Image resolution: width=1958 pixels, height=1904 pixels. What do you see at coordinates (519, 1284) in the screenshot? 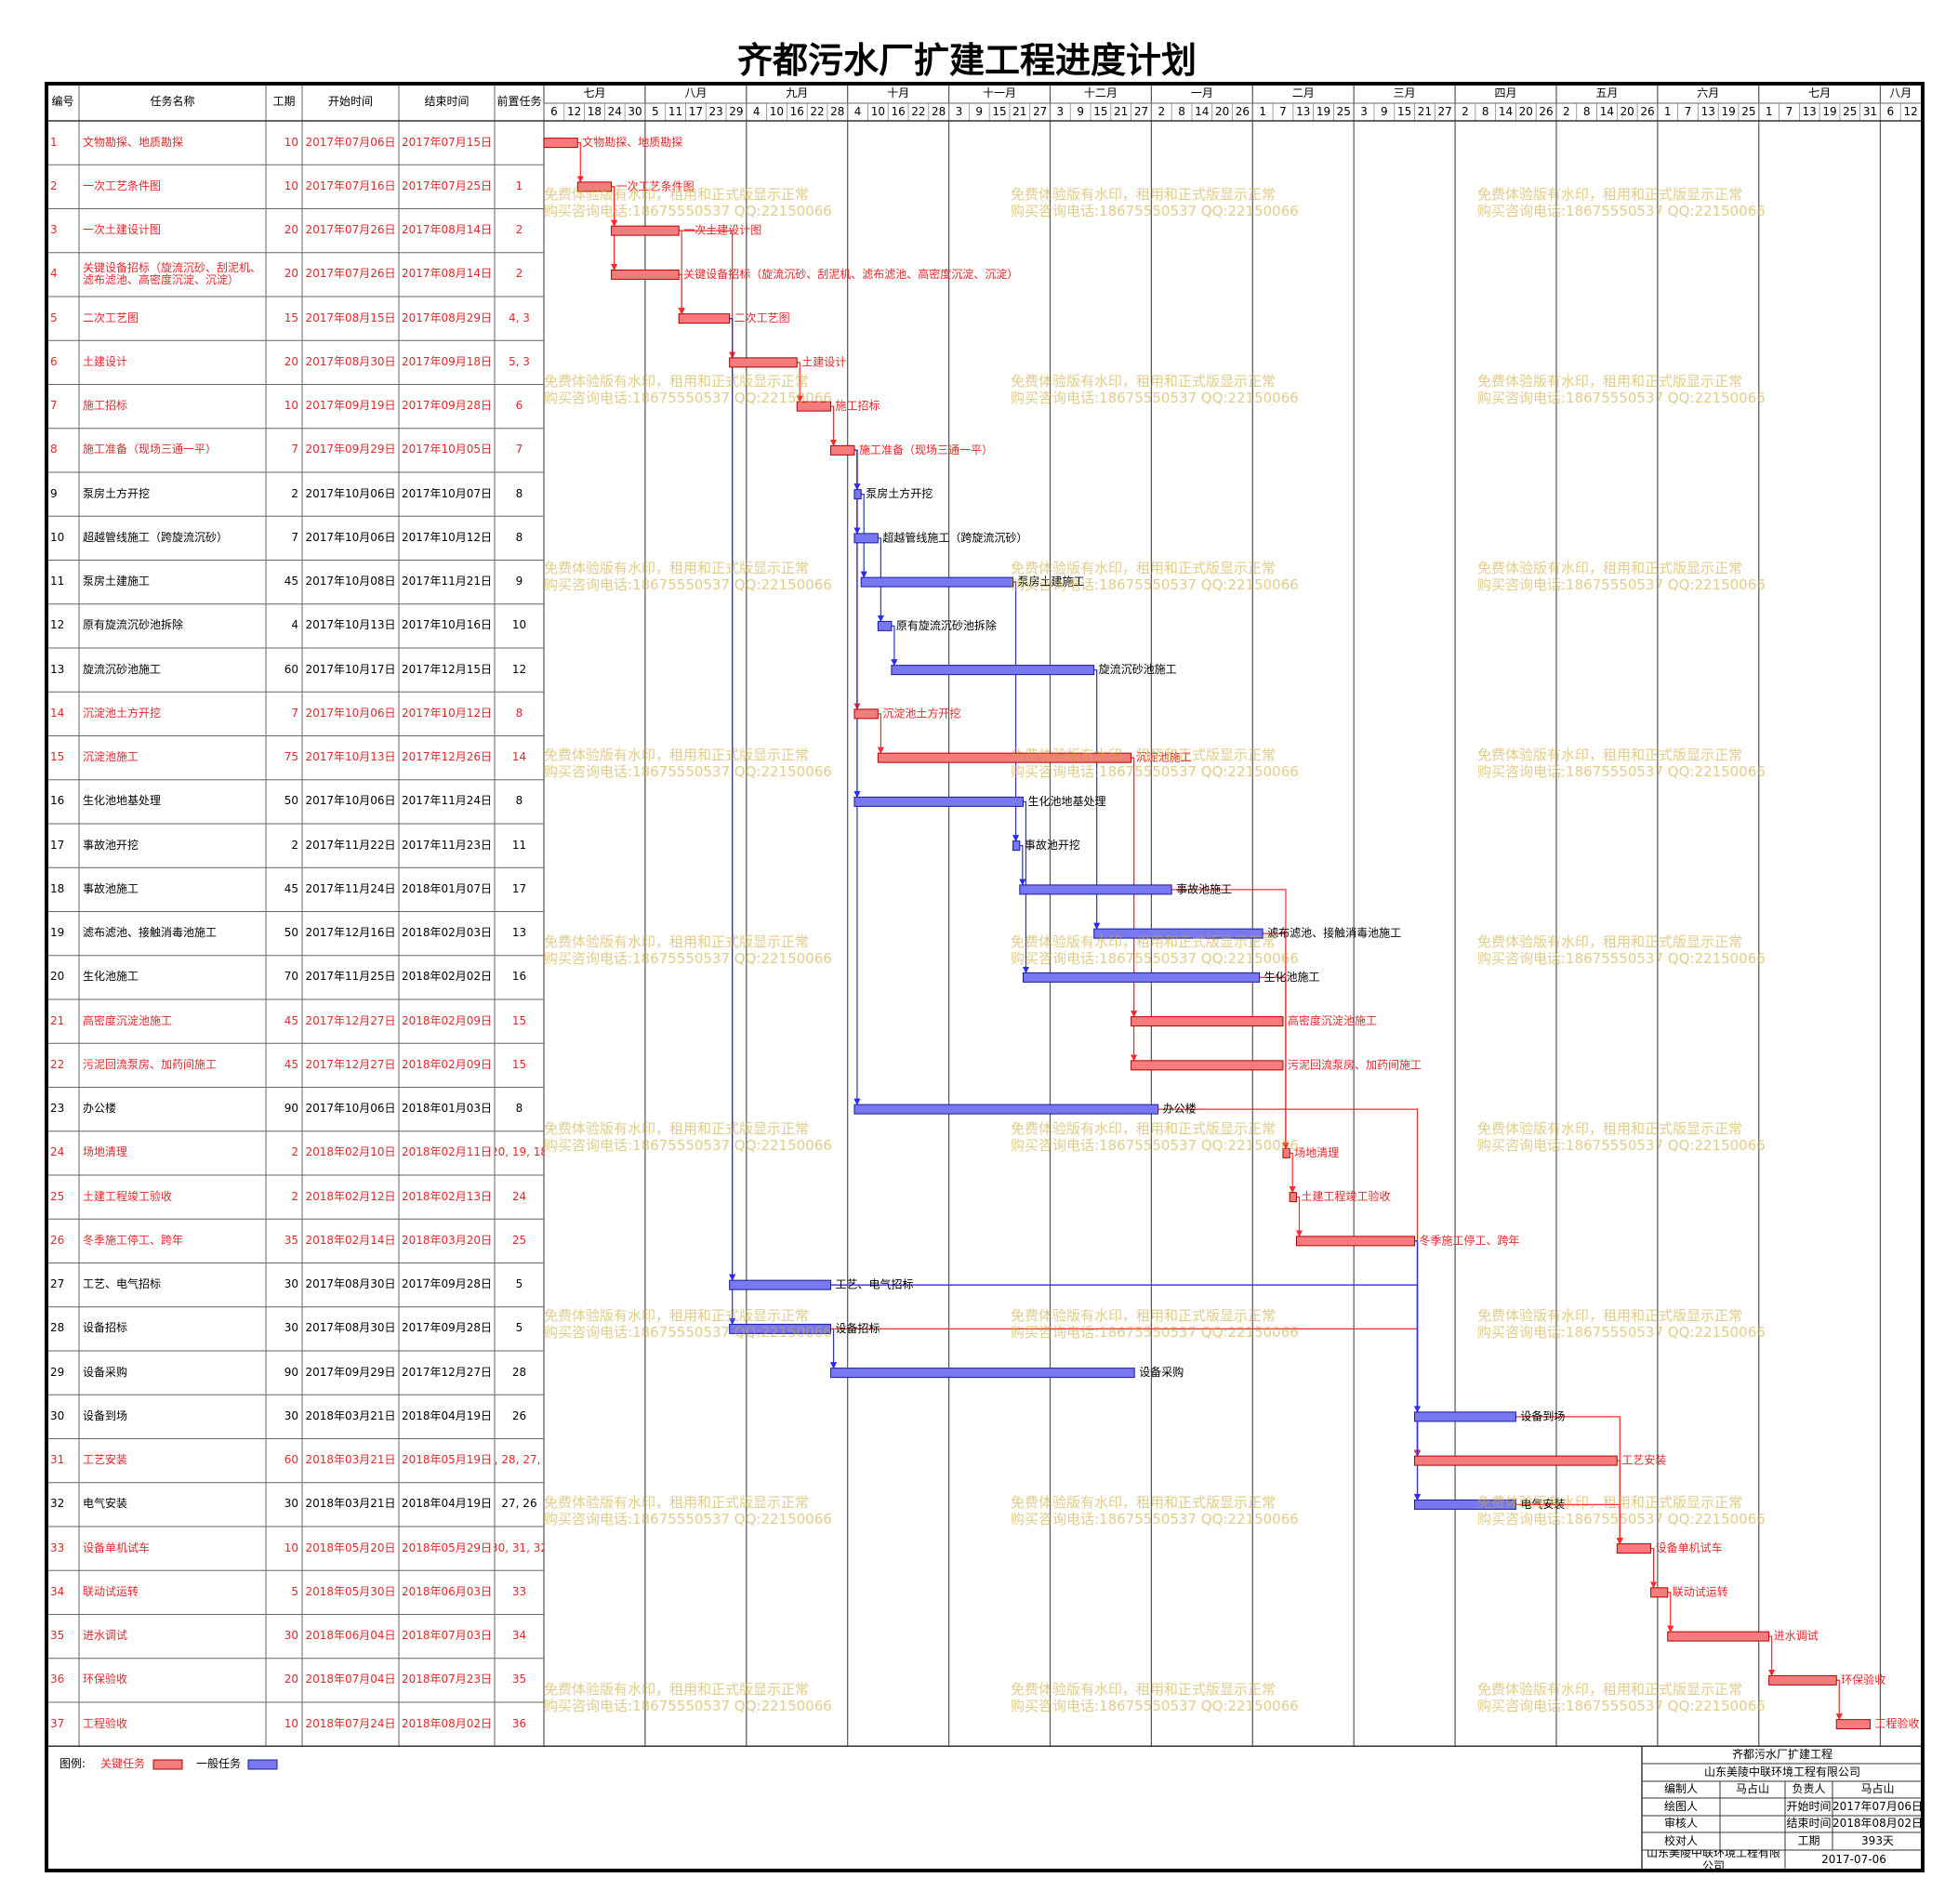
I see `task-predecessors: 5` at bounding box center [519, 1284].